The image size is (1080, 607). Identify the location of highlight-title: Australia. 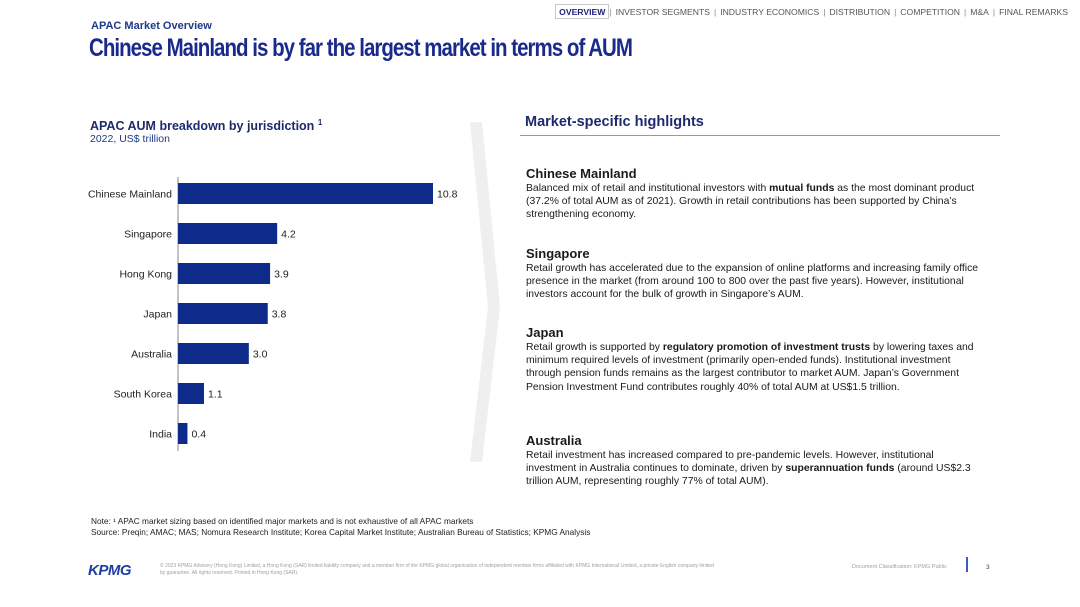
(554, 440).